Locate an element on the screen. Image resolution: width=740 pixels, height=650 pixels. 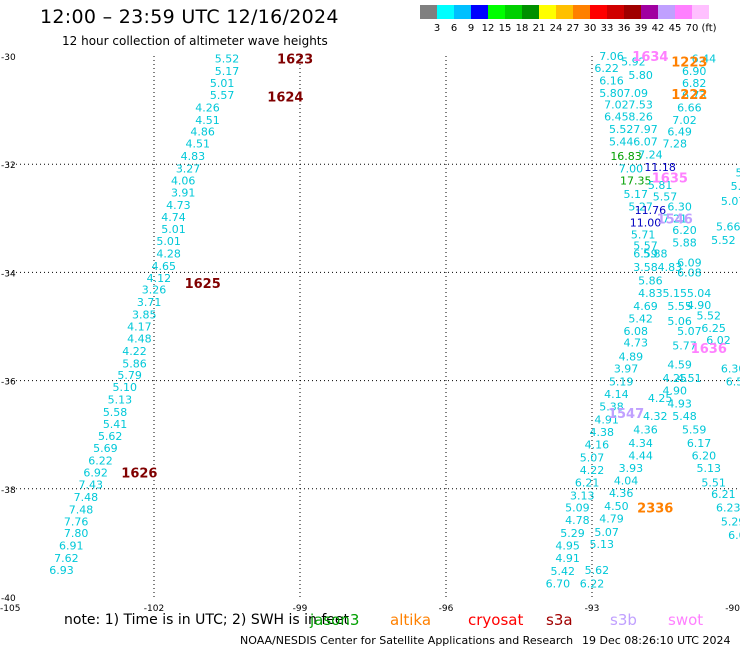
legend-label: 30 is located at coordinates (590, 28).